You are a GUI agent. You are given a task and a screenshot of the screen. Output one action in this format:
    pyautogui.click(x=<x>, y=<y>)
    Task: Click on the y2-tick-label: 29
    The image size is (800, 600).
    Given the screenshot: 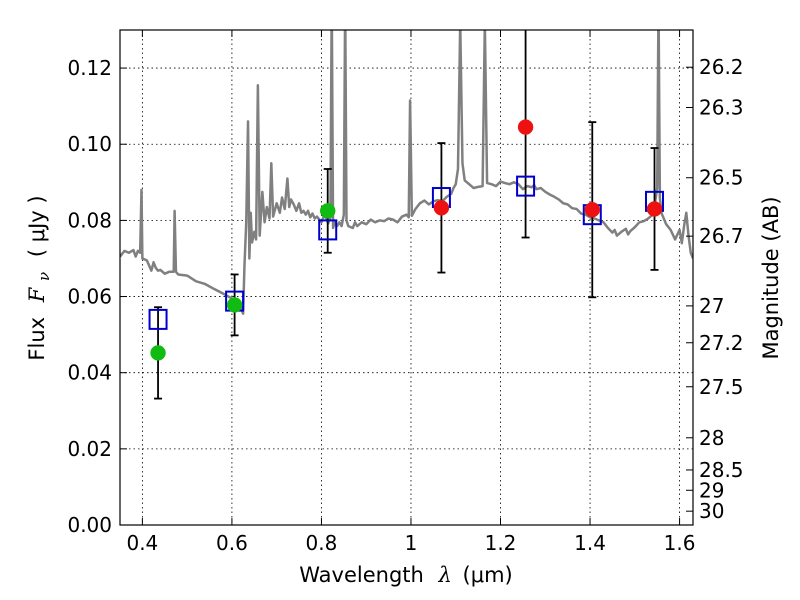 What is the action you would take?
    pyautogui.click(x=711, y=490)
    